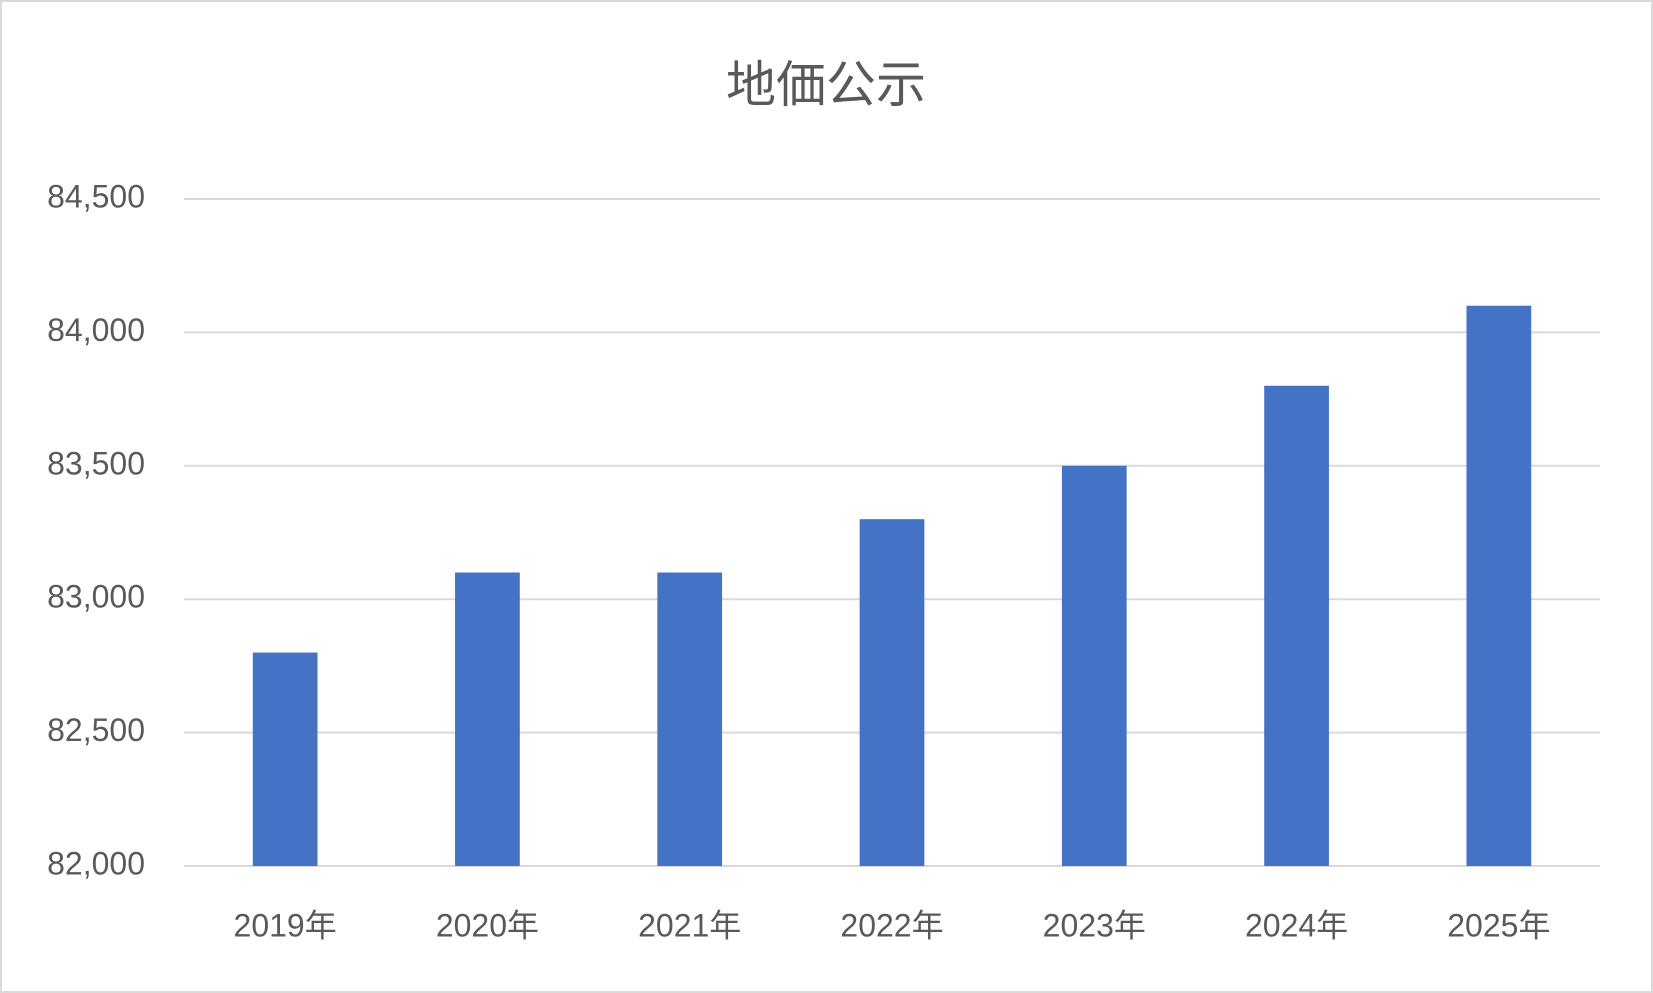  What do you see at coordinates (1296, 925) in the screenshot?
I see `x-tick-label: 2024年` at bounding box center [1296, 925].